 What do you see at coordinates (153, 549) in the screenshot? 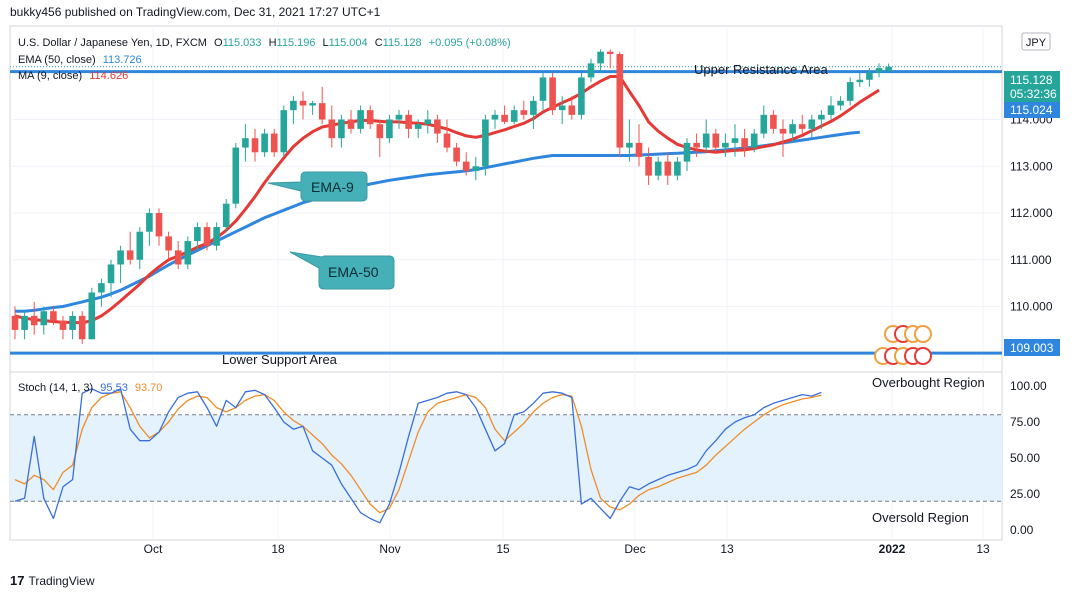
I see `time-tick-label: Oct` at bounding box center [153, 549].